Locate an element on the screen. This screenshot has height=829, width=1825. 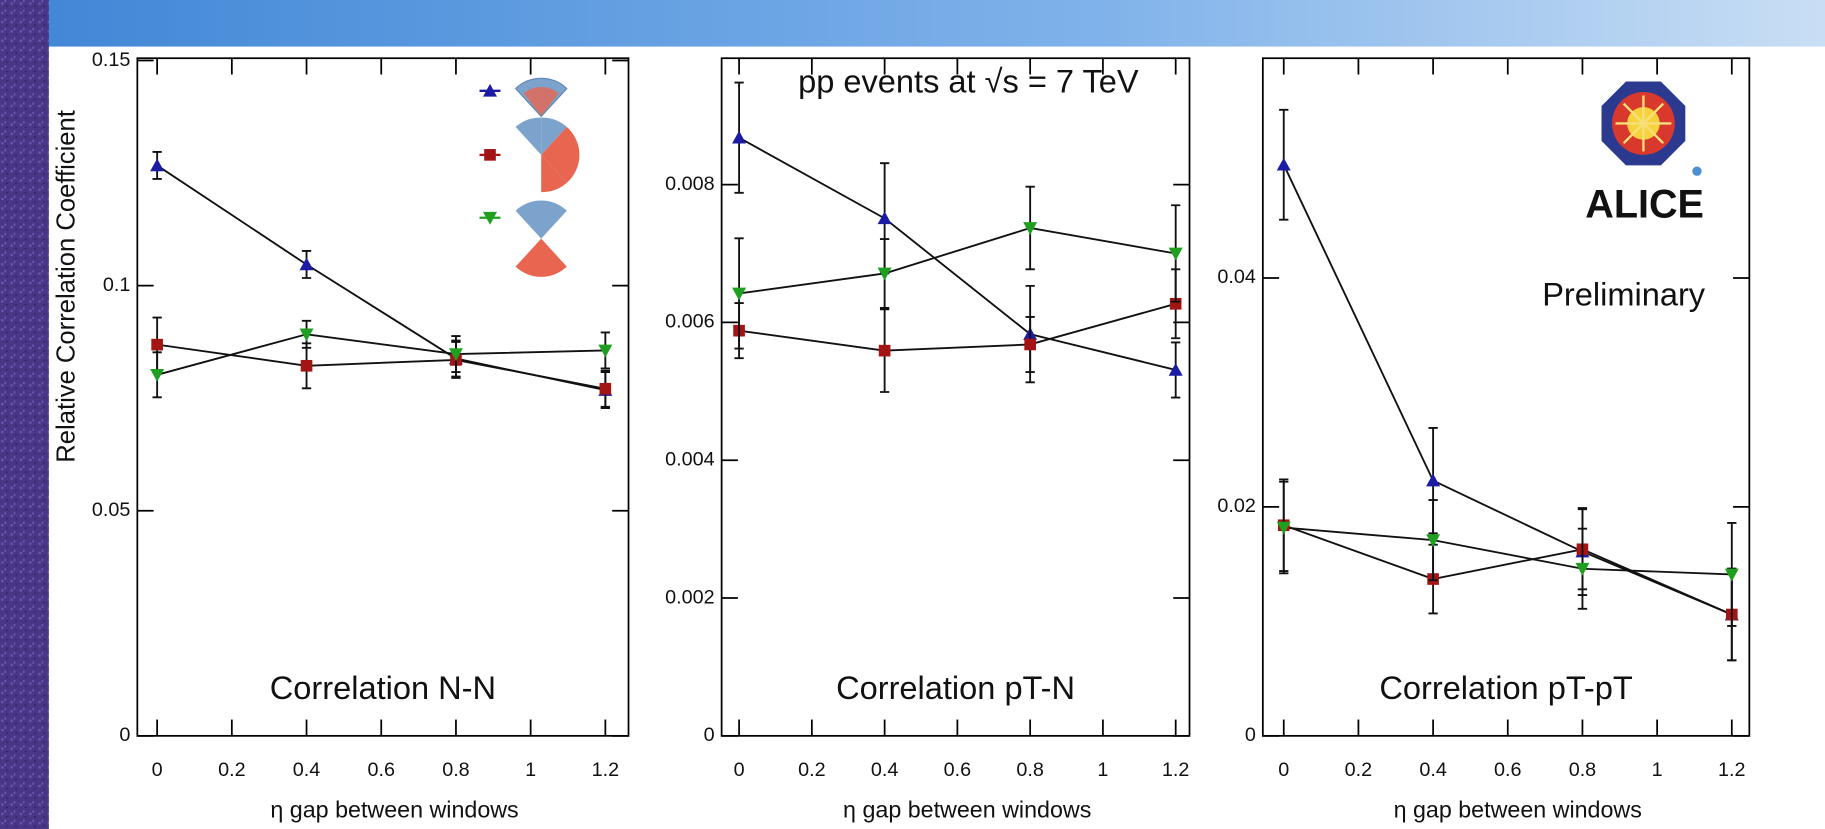
annotation: Preliminary is located at coordinates (1624, 294).